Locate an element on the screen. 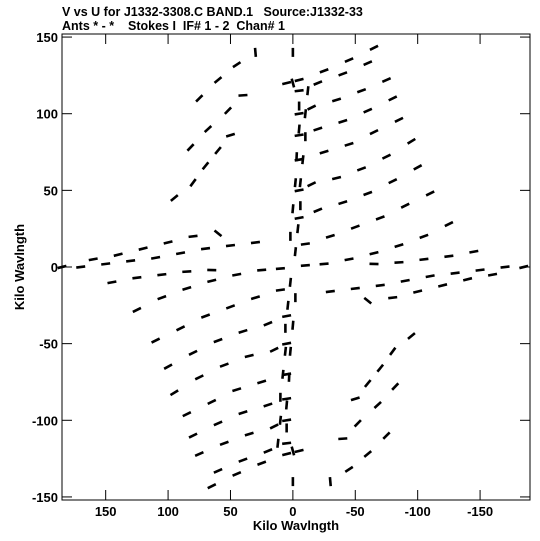 The height and width of the screenshot is (541, 540). x-tick-label: 50 is located at coordinates (230, 511).